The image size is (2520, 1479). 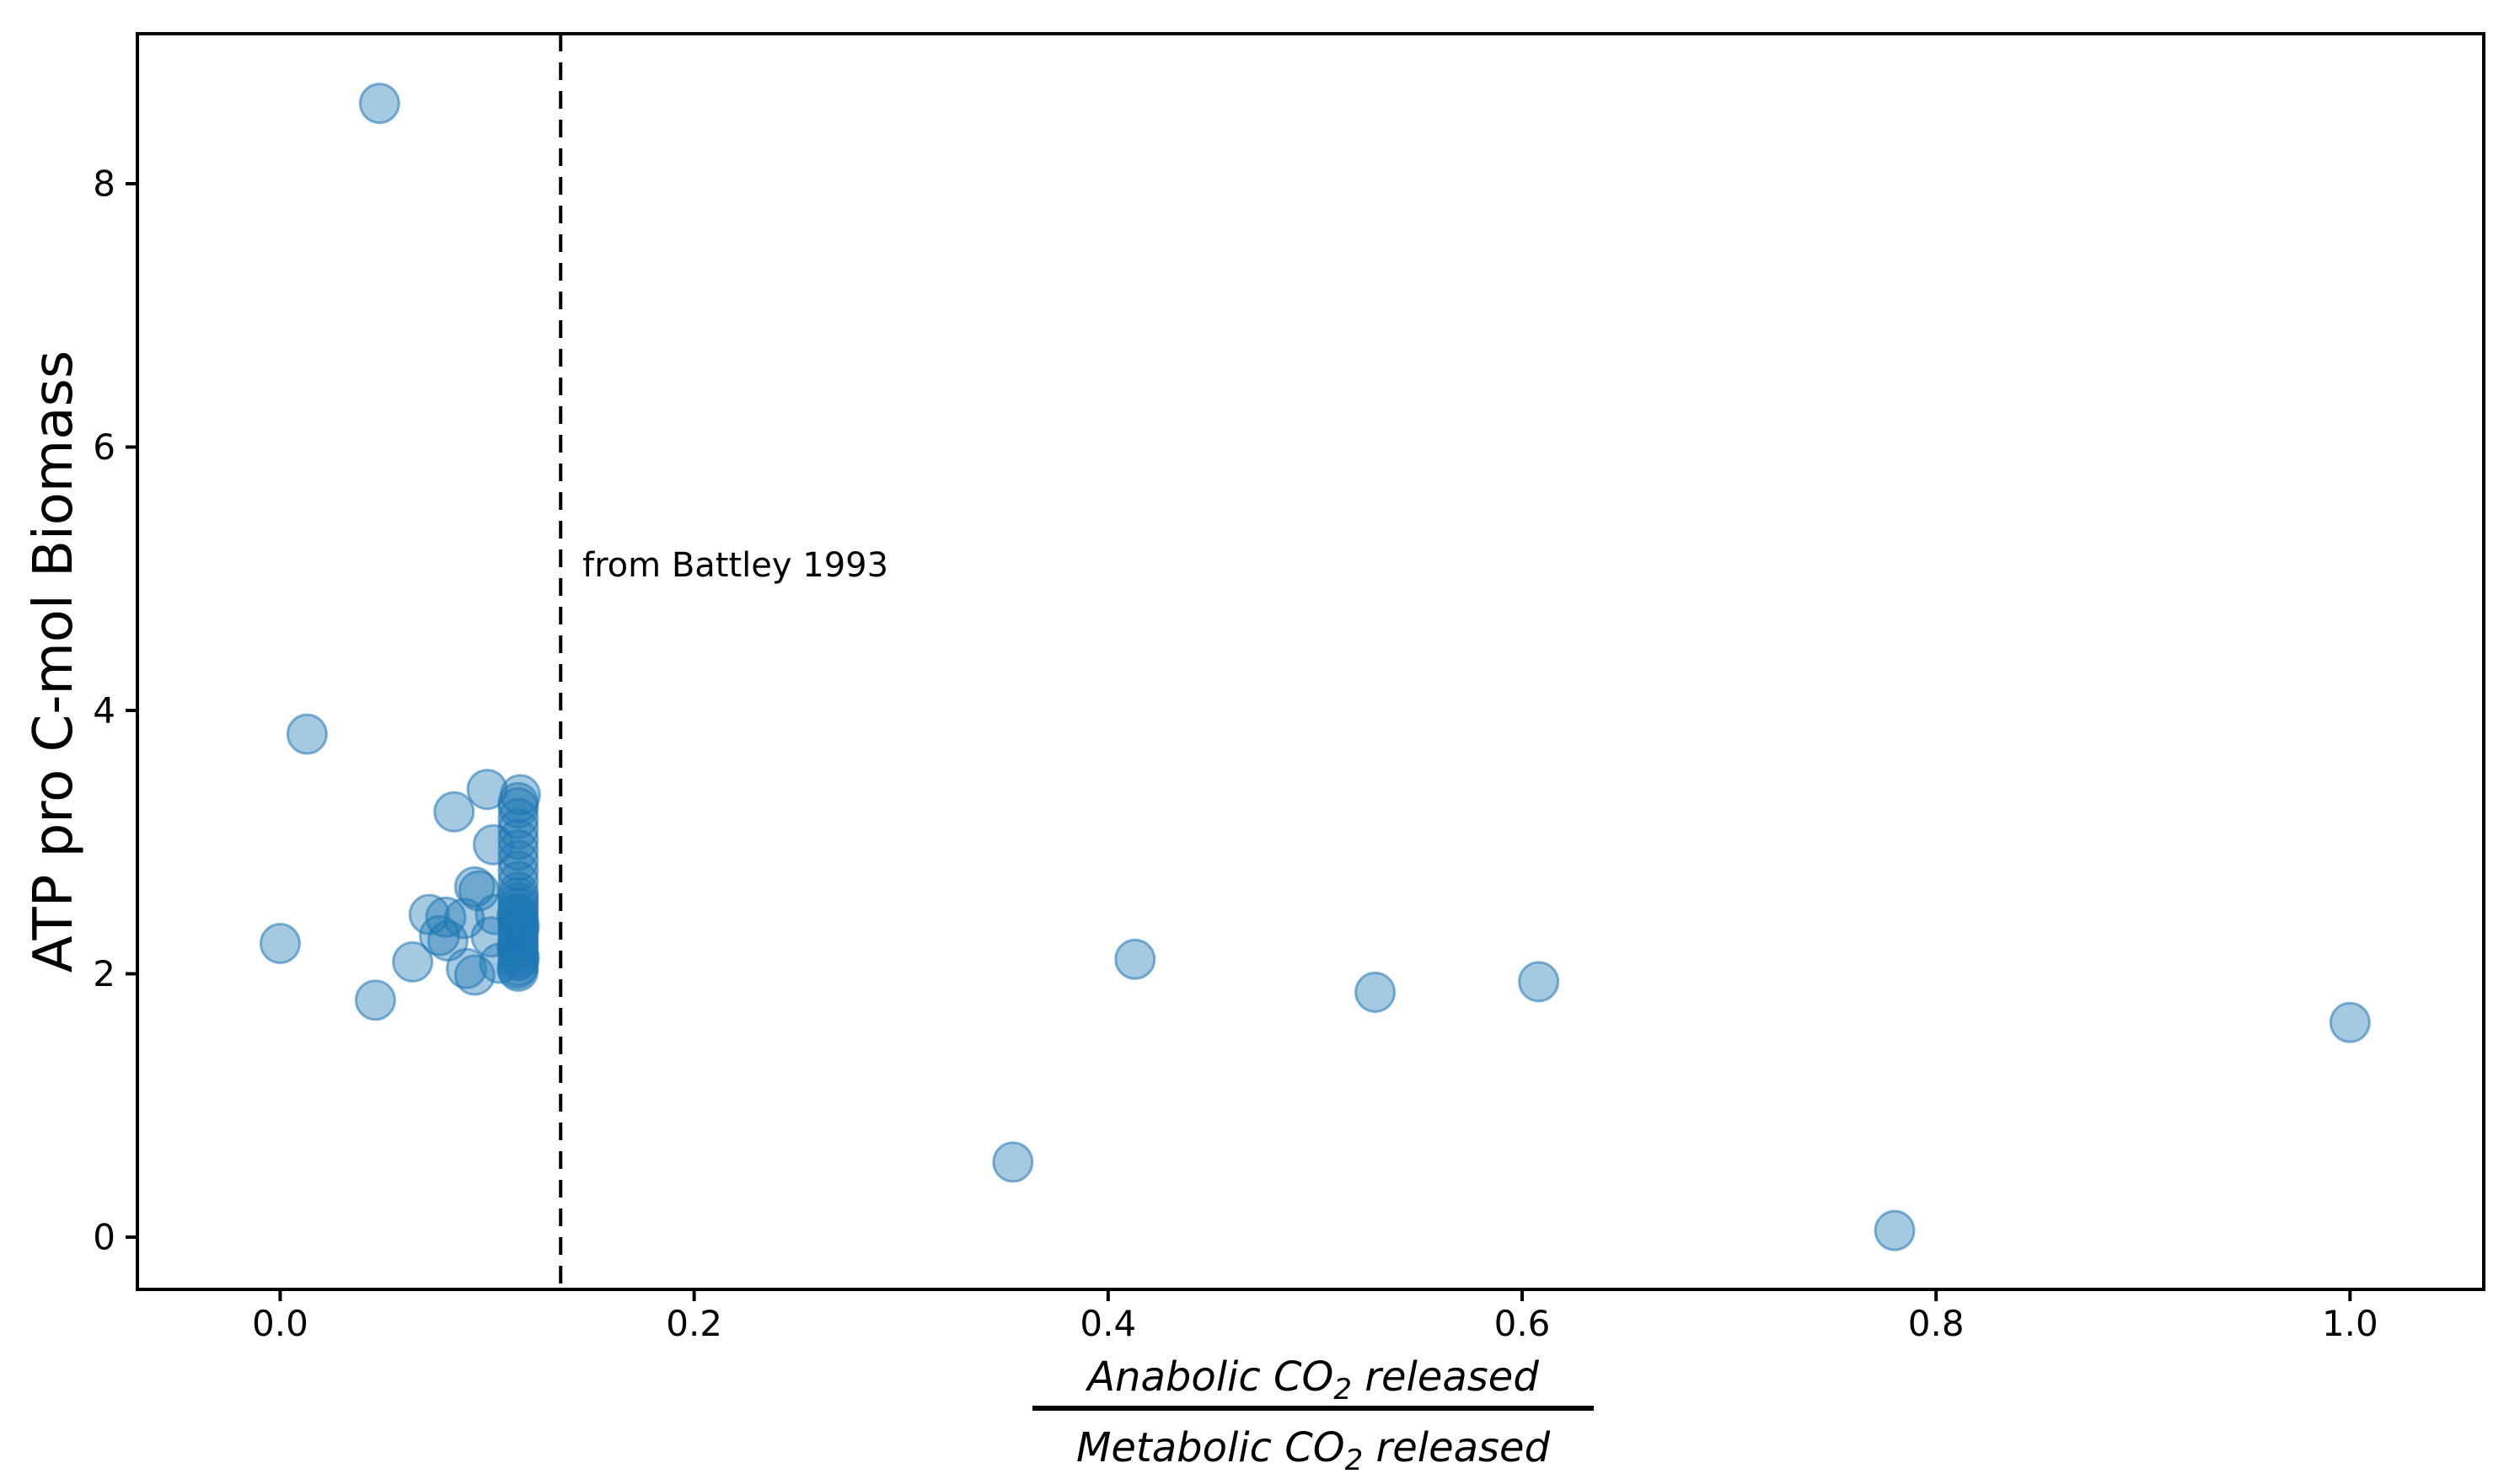 I want to click on x-tick-label: 0.0, so click(x=280, y=1323).